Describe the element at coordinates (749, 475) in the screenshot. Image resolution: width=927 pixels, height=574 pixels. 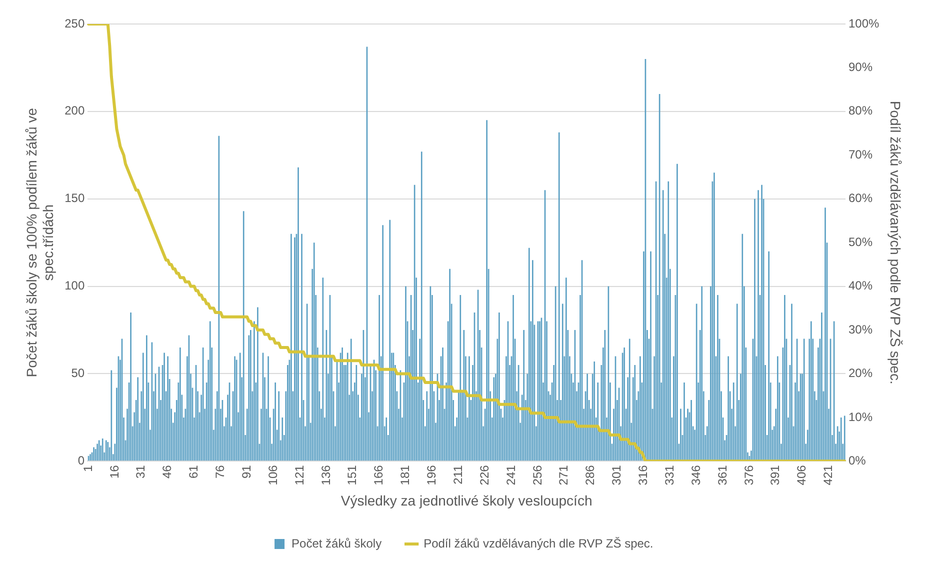
I see `x-tick-label: 376` at that location.